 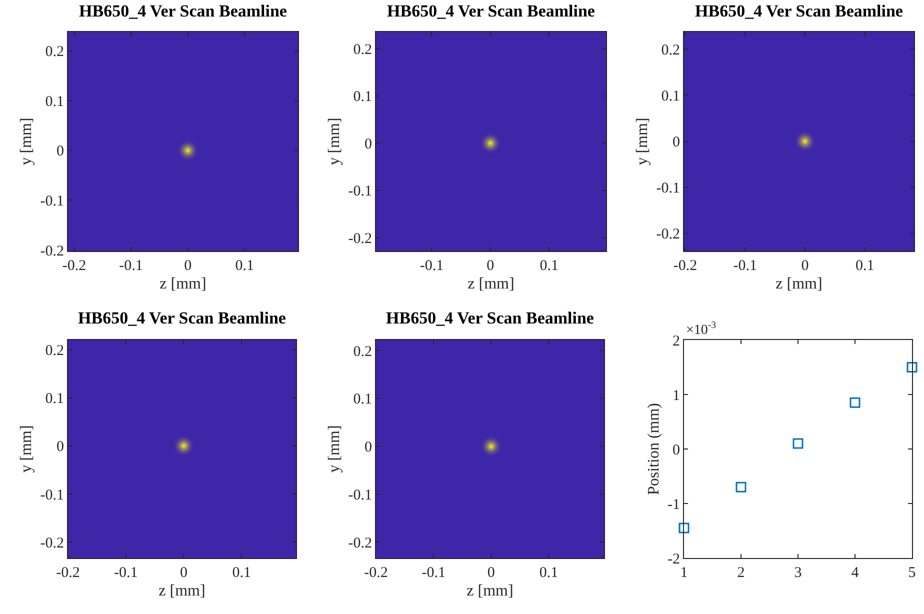 I want to click on y-tick-label: 1, so click(x=676, y=396).